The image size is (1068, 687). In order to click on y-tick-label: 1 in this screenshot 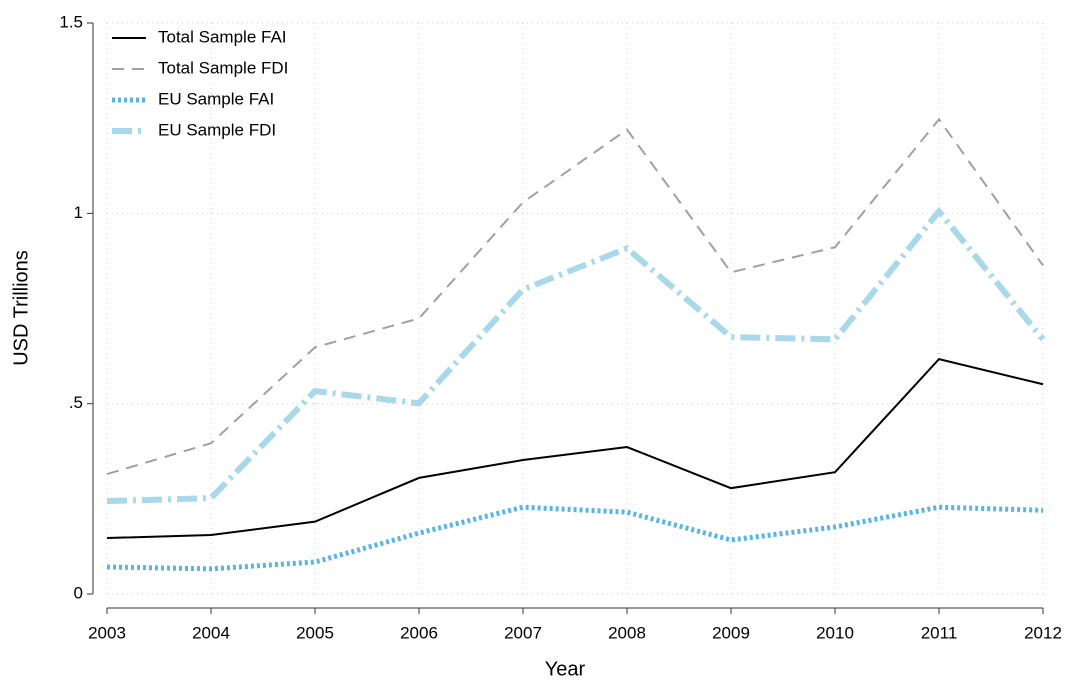, I will do `click(78, 212)`.